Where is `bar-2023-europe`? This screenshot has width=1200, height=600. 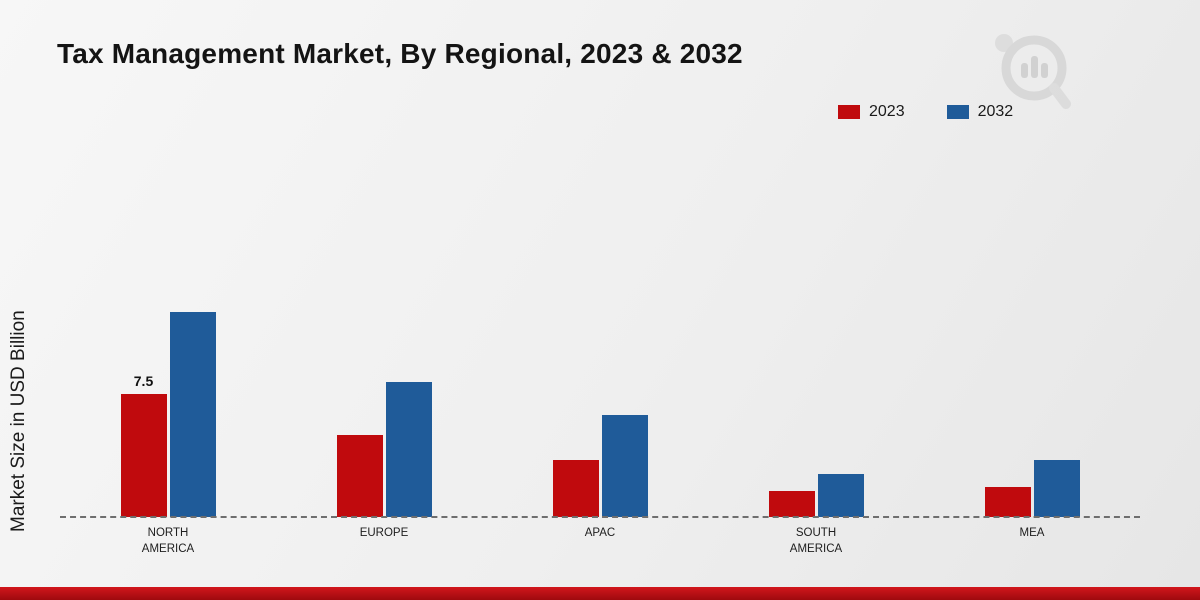
bar-2023-europe is located at coordinates (359, 476).